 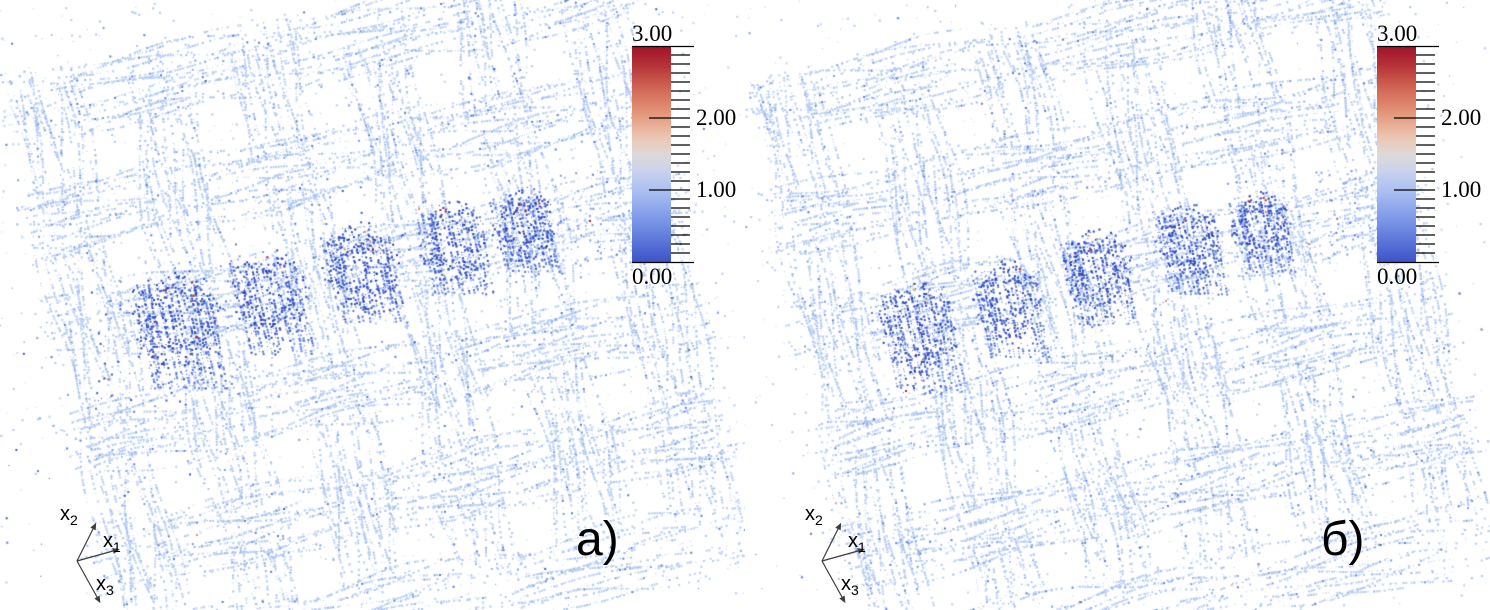 What do you see at coordinates (1343, 539) in the screenshot?
I see `panel-label-b: б)` at bounding box center [1343, 539].